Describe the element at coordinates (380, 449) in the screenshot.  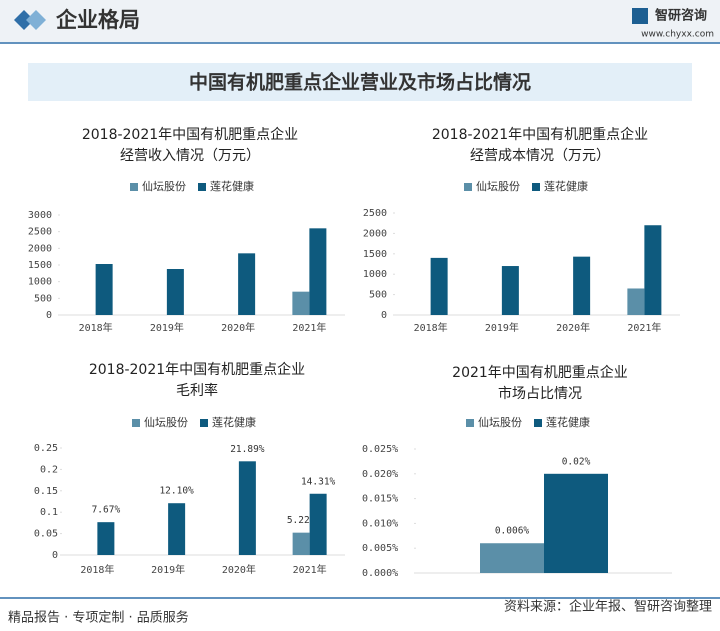
I see `y-tick-label: 0.025%` at that location.